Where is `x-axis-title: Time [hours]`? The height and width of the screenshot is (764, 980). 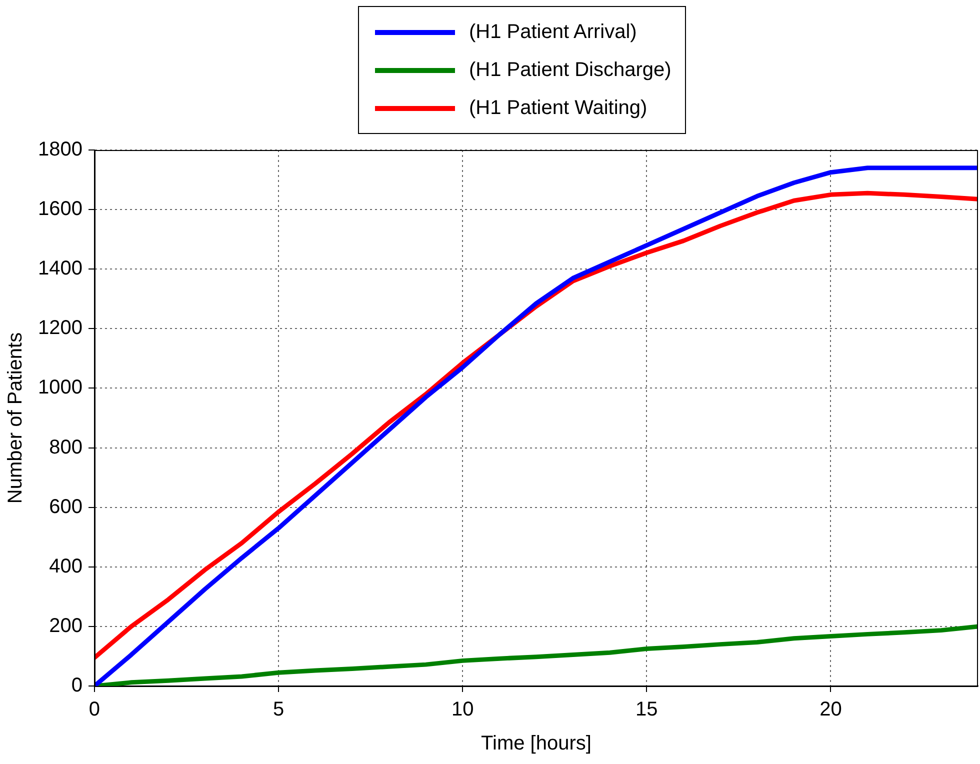 x-axis-title: Time [hours] is located at coordinates (536, 743).